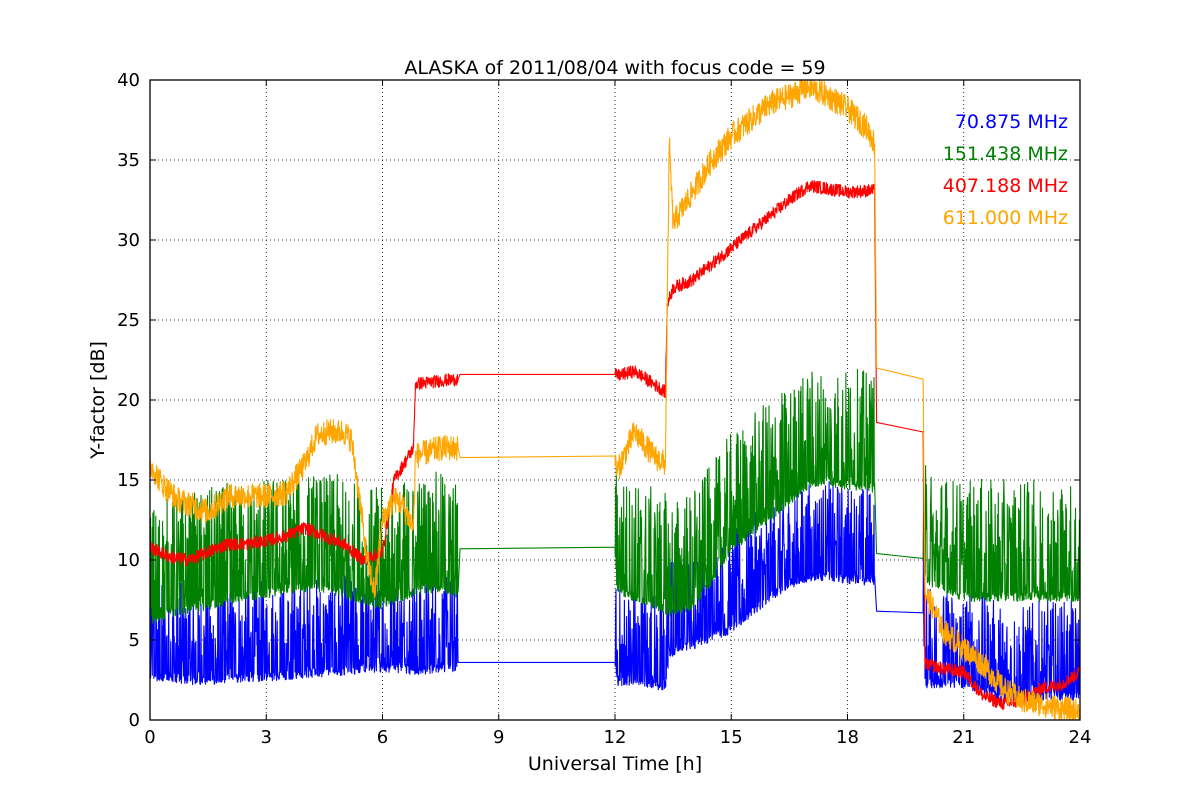 The height and width of the screenshot is (800, 1200). What do you see at coordinates (128, 320) in the screenshot?
I see `y-tick-label: 25` at bounding box center [128, 320].